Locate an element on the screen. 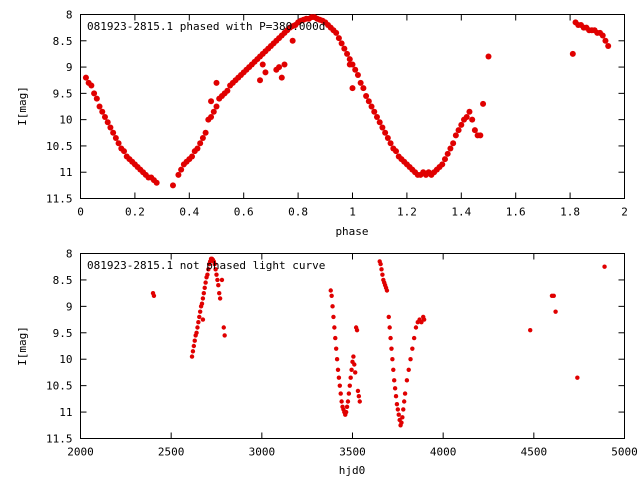 This screenshot has height=484, width=640. phased-y-tick-label: 8.5 is located at coordinates (63, 41).